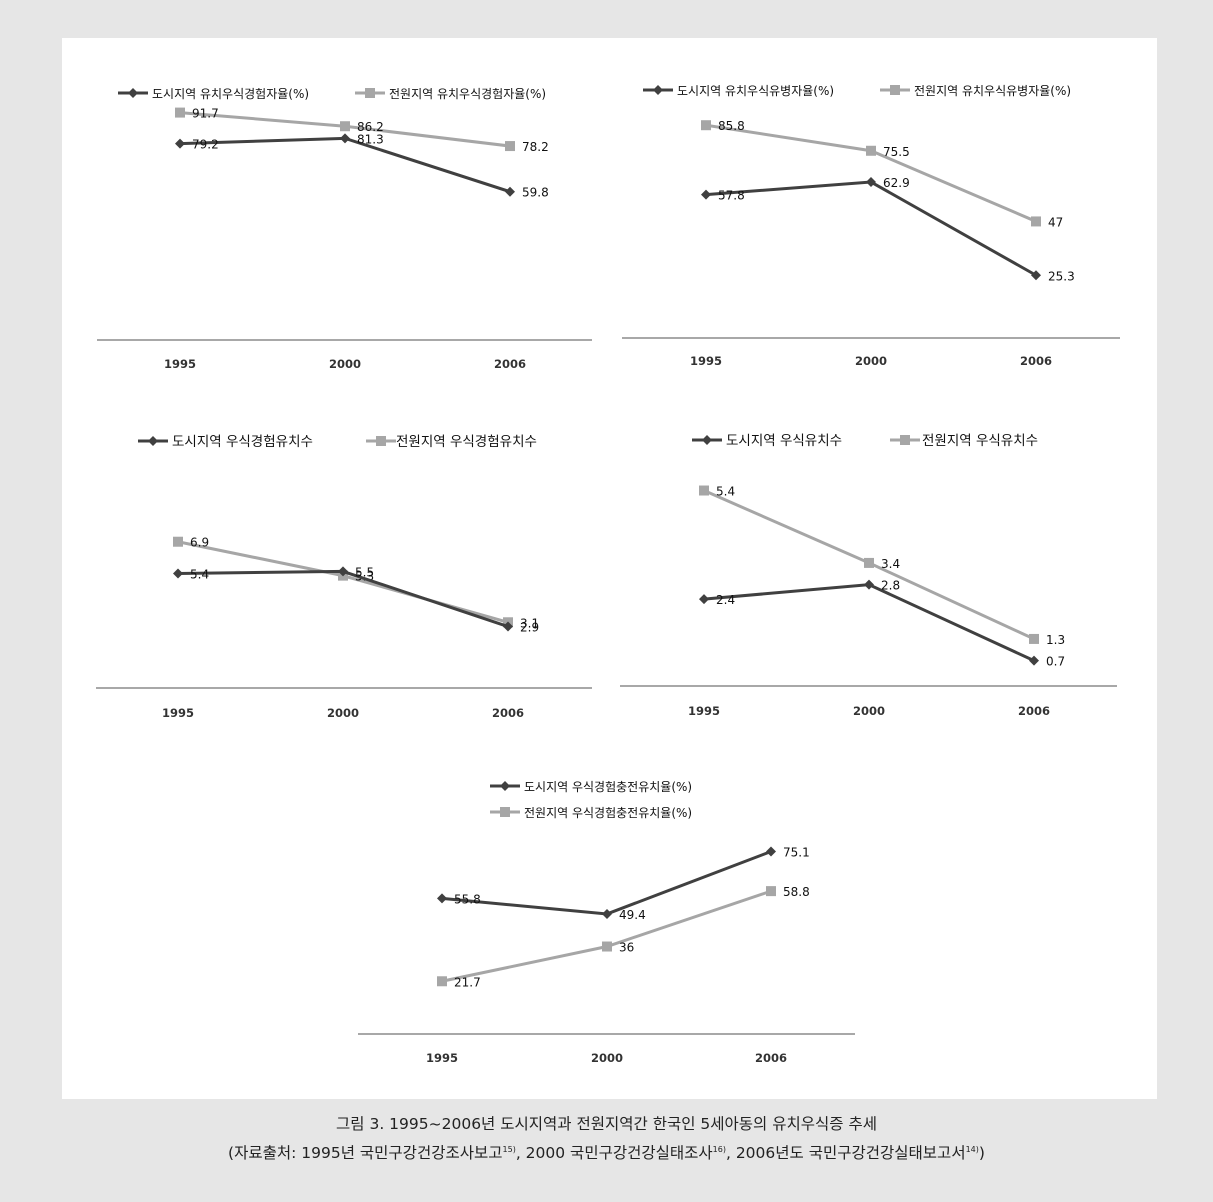 This screenshot has height=1202, width=1213. What do you see at coordinates (205, 114) in the screenshot?
I see `data-label: 91.7` at bounding box center [205, 114].